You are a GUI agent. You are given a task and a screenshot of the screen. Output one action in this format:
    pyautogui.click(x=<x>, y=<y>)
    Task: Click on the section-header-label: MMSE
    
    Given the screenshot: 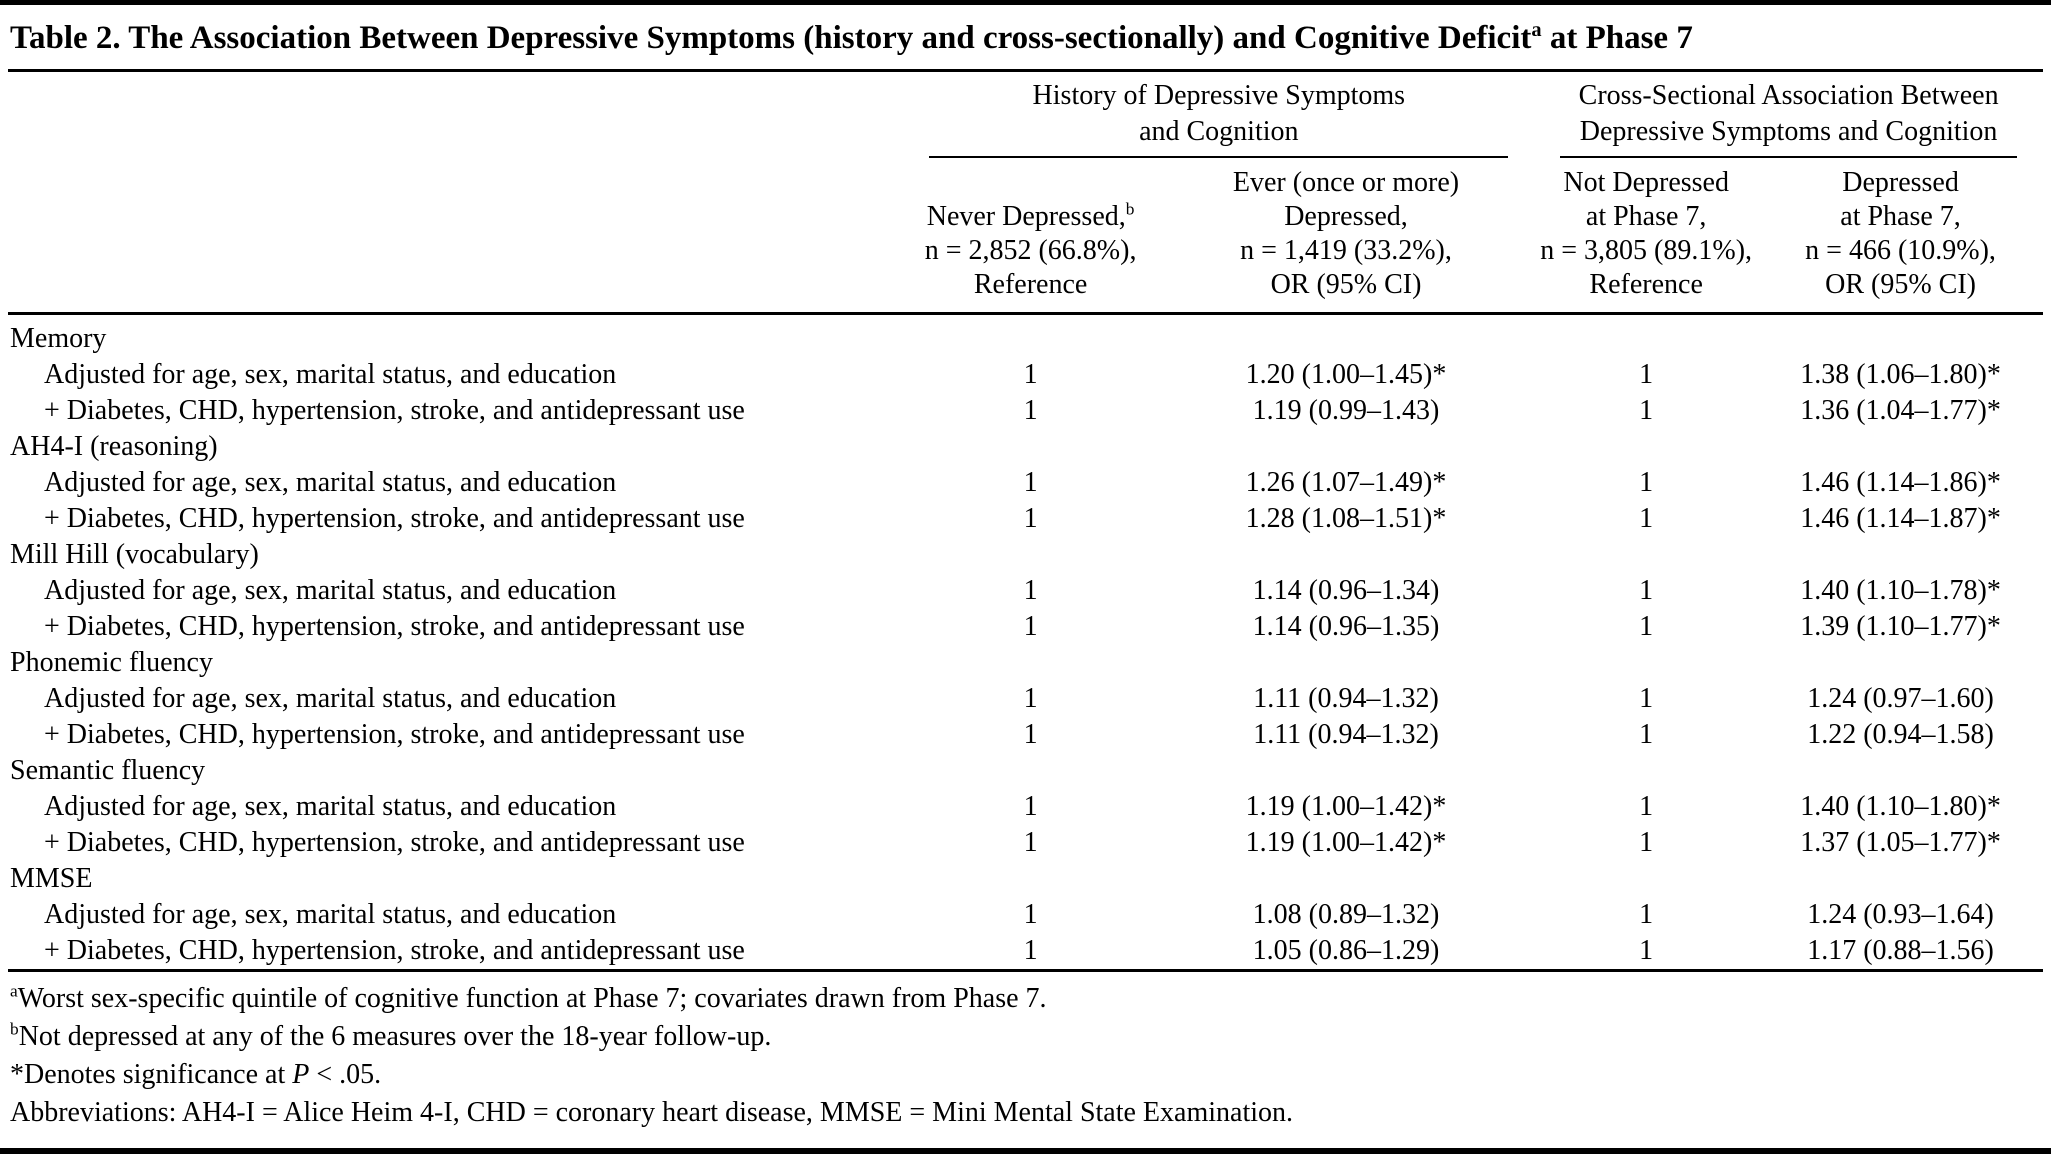 What is the action you would take?
    pyautogui.click(x=51, y=878)
    